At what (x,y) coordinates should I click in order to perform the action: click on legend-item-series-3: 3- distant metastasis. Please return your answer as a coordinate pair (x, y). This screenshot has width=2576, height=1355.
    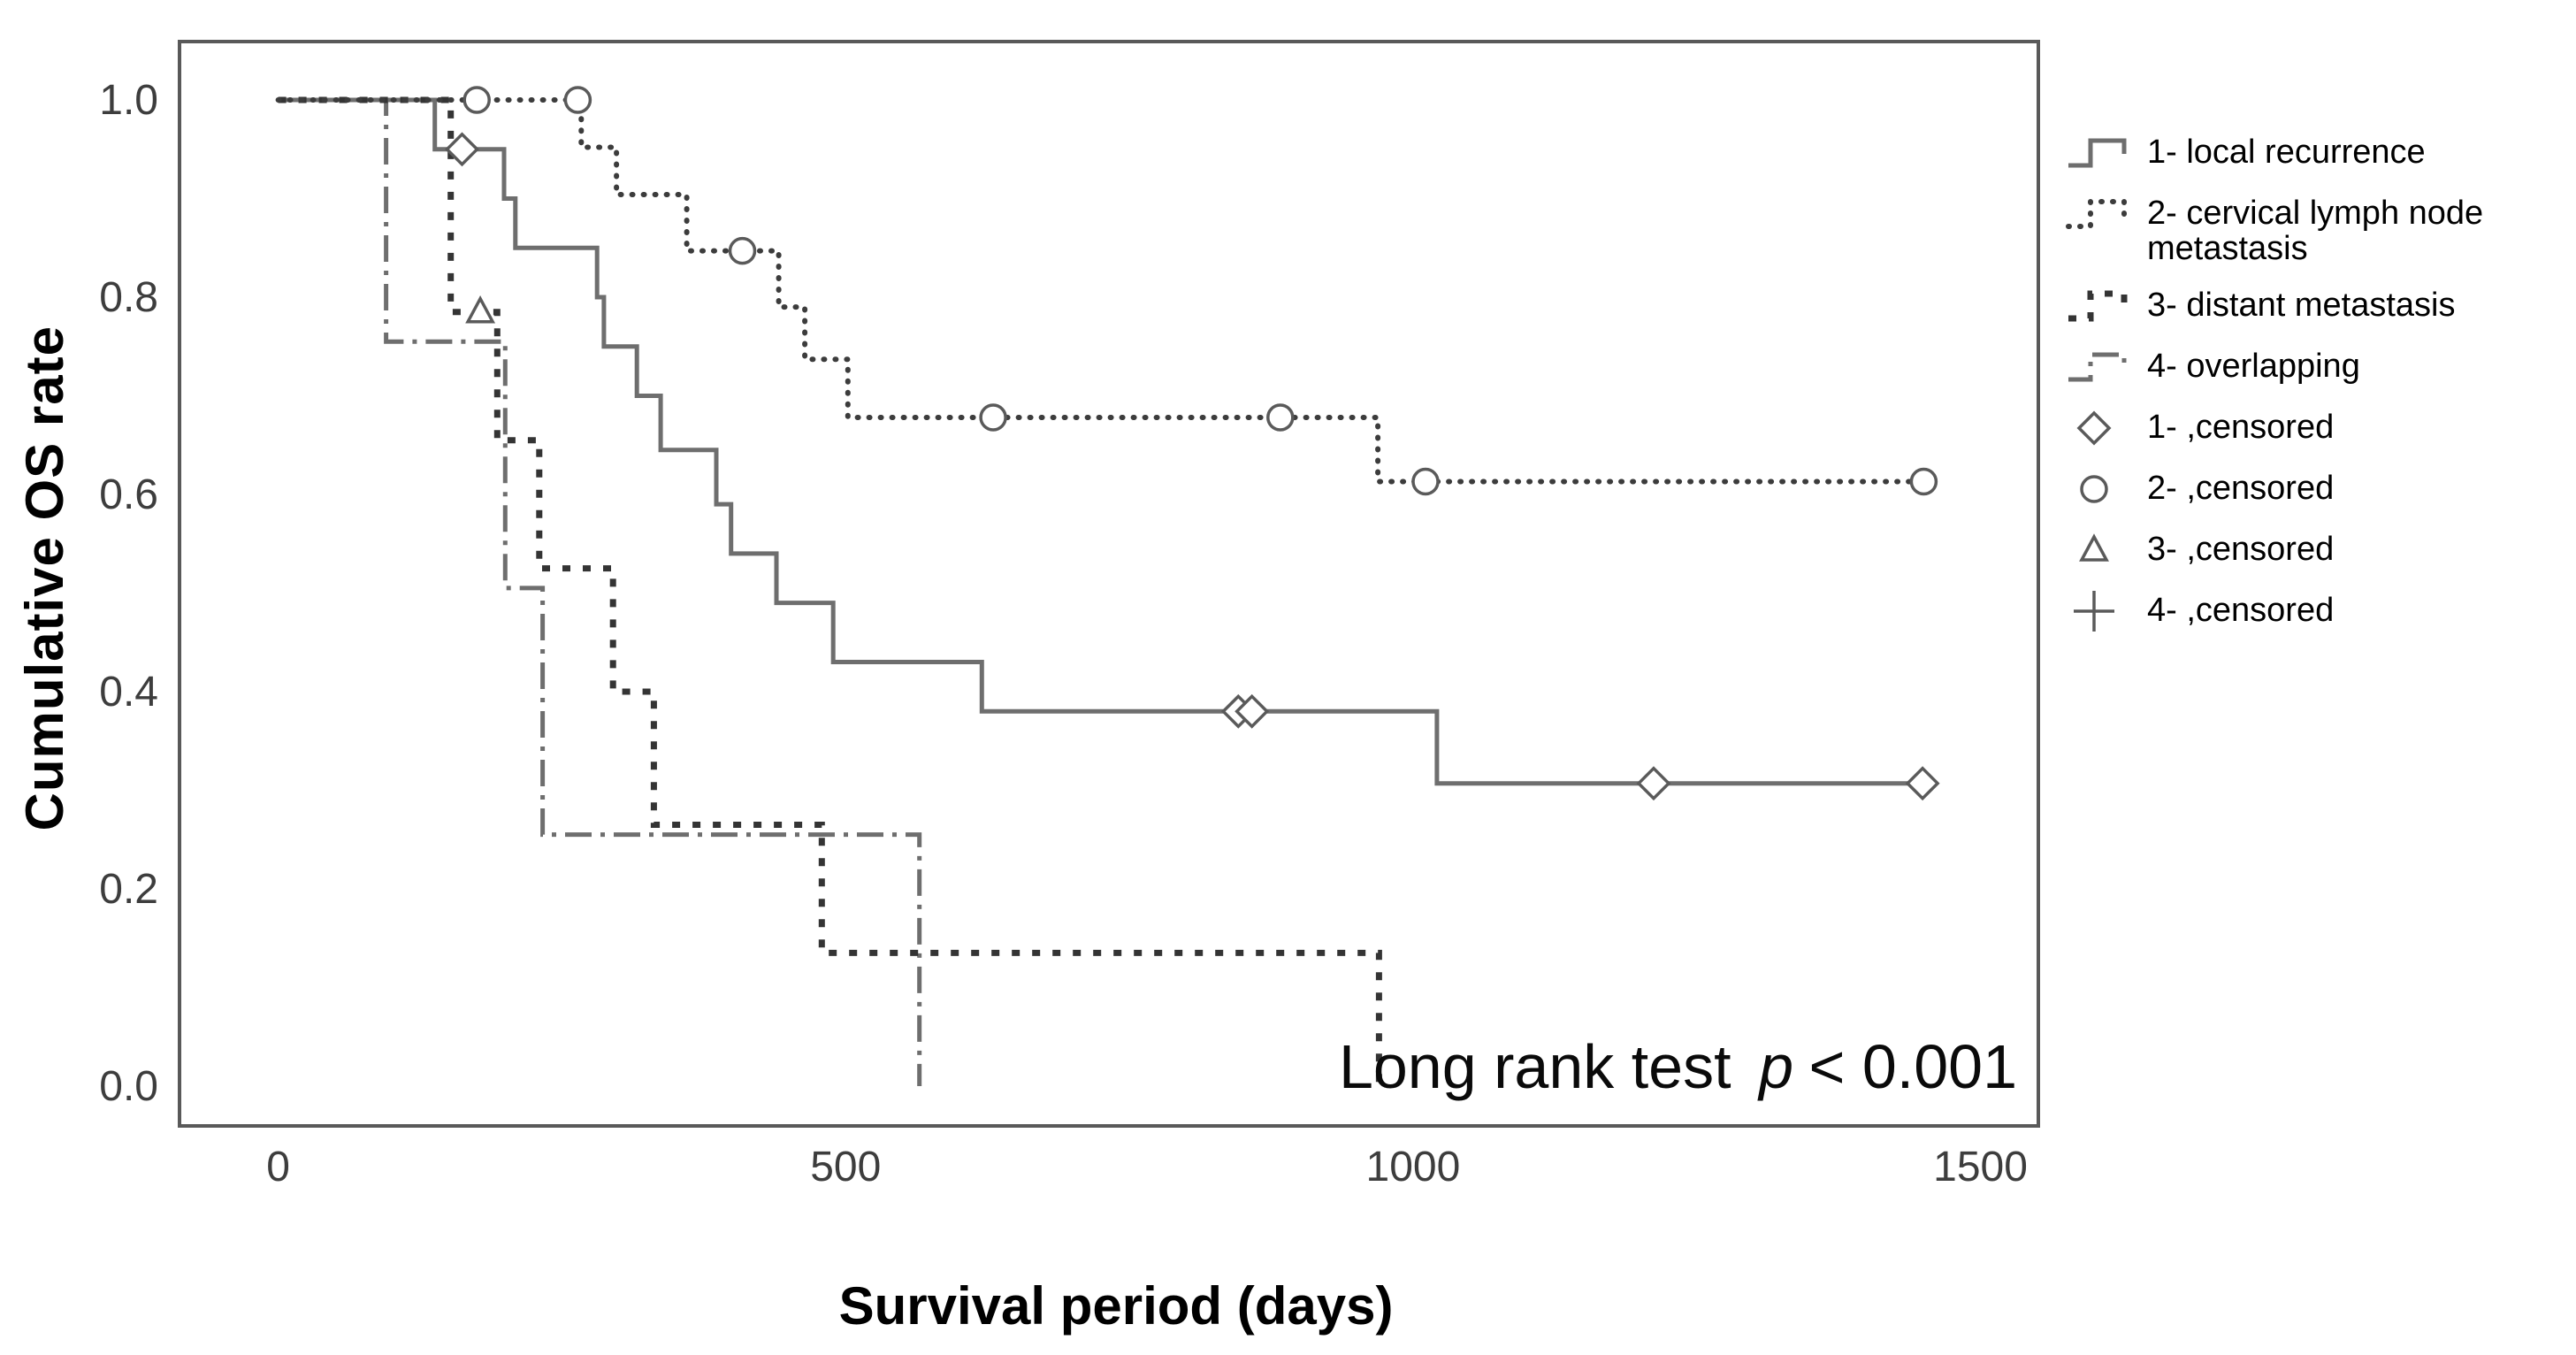
    Looking at the image, I should click on (2318, 305).